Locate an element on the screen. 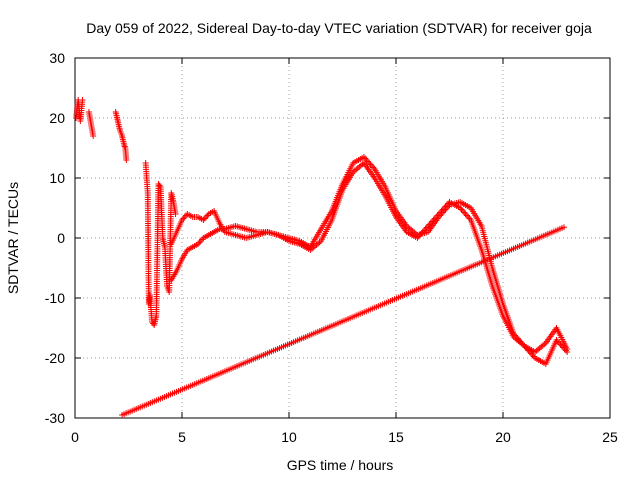  y-tick-label: -30 is located at coordinates (55, 418).